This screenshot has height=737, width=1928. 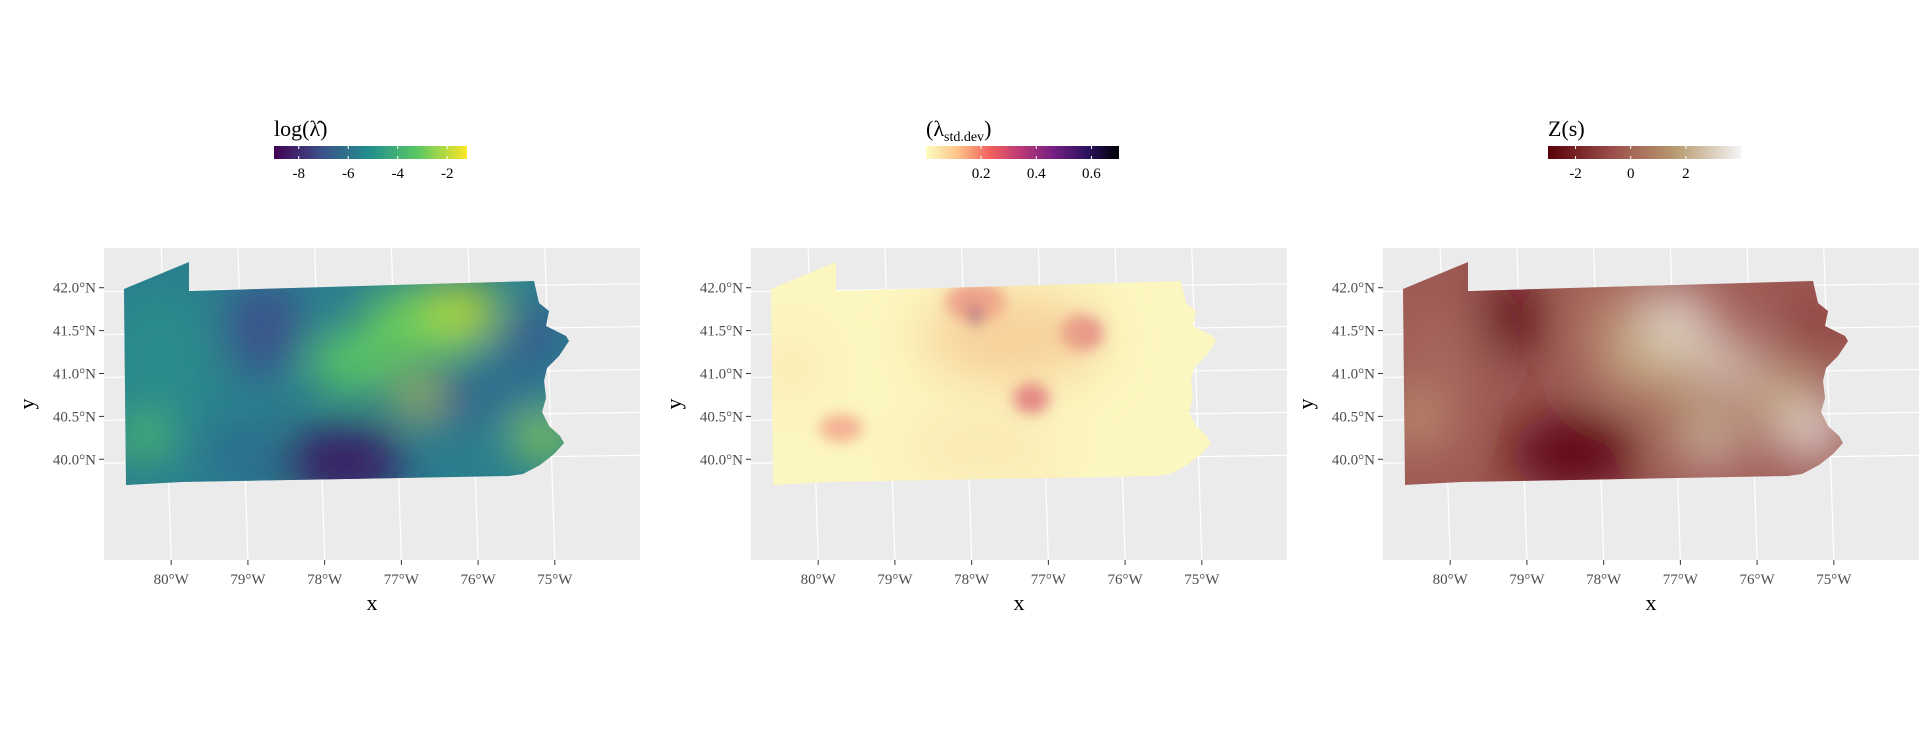 What do you see at coordinates (370, 164) in the screenshot?
I see `colorbar-intensity: -8 -6 -4 -2` at bounding box center [370, 164].